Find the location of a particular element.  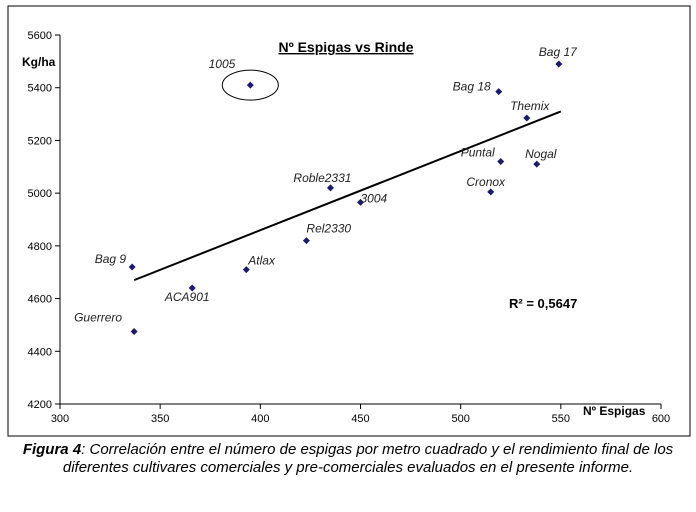

data-point-label: Puntal is located at coordinates (478, 153).